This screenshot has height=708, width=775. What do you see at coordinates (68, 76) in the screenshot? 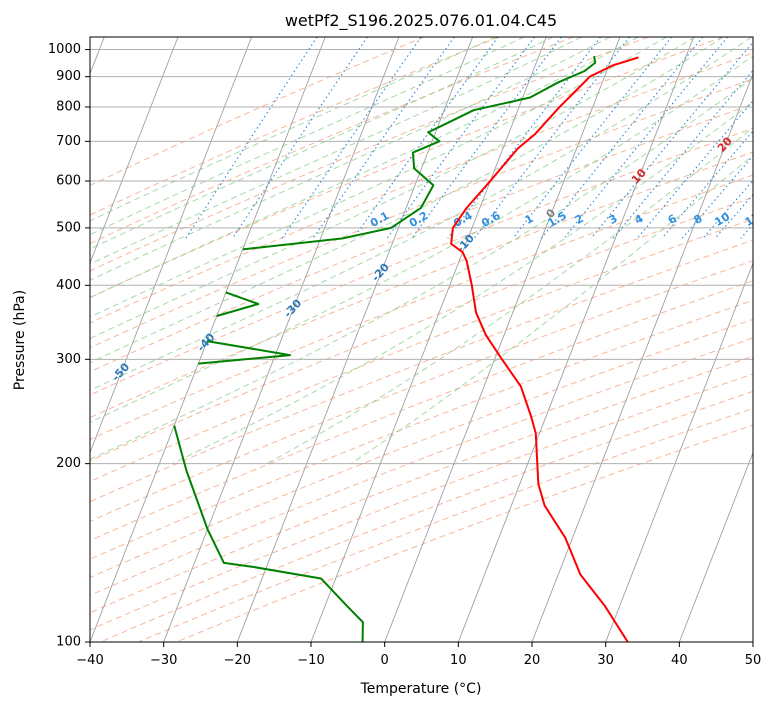
I see `y-tick-label: 900` at bounding box center [68, 76].